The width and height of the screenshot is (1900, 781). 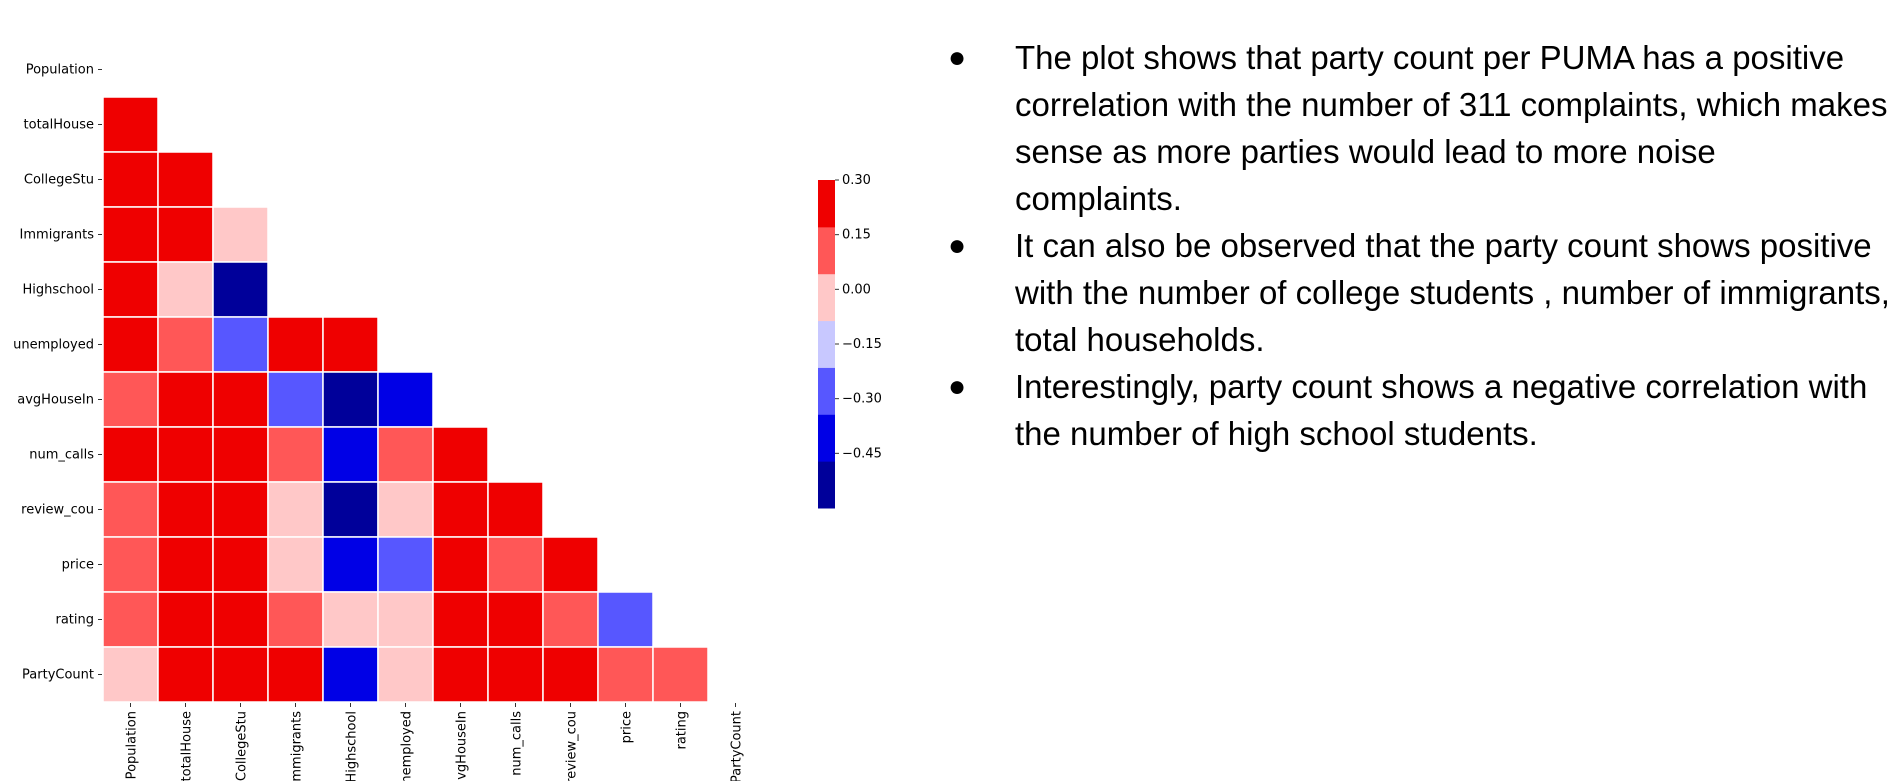 What do you see at coordinates (242, 746) in the screenshot?
I see `x-tick-label: CollegeStu` at bounding box center [242, 746].